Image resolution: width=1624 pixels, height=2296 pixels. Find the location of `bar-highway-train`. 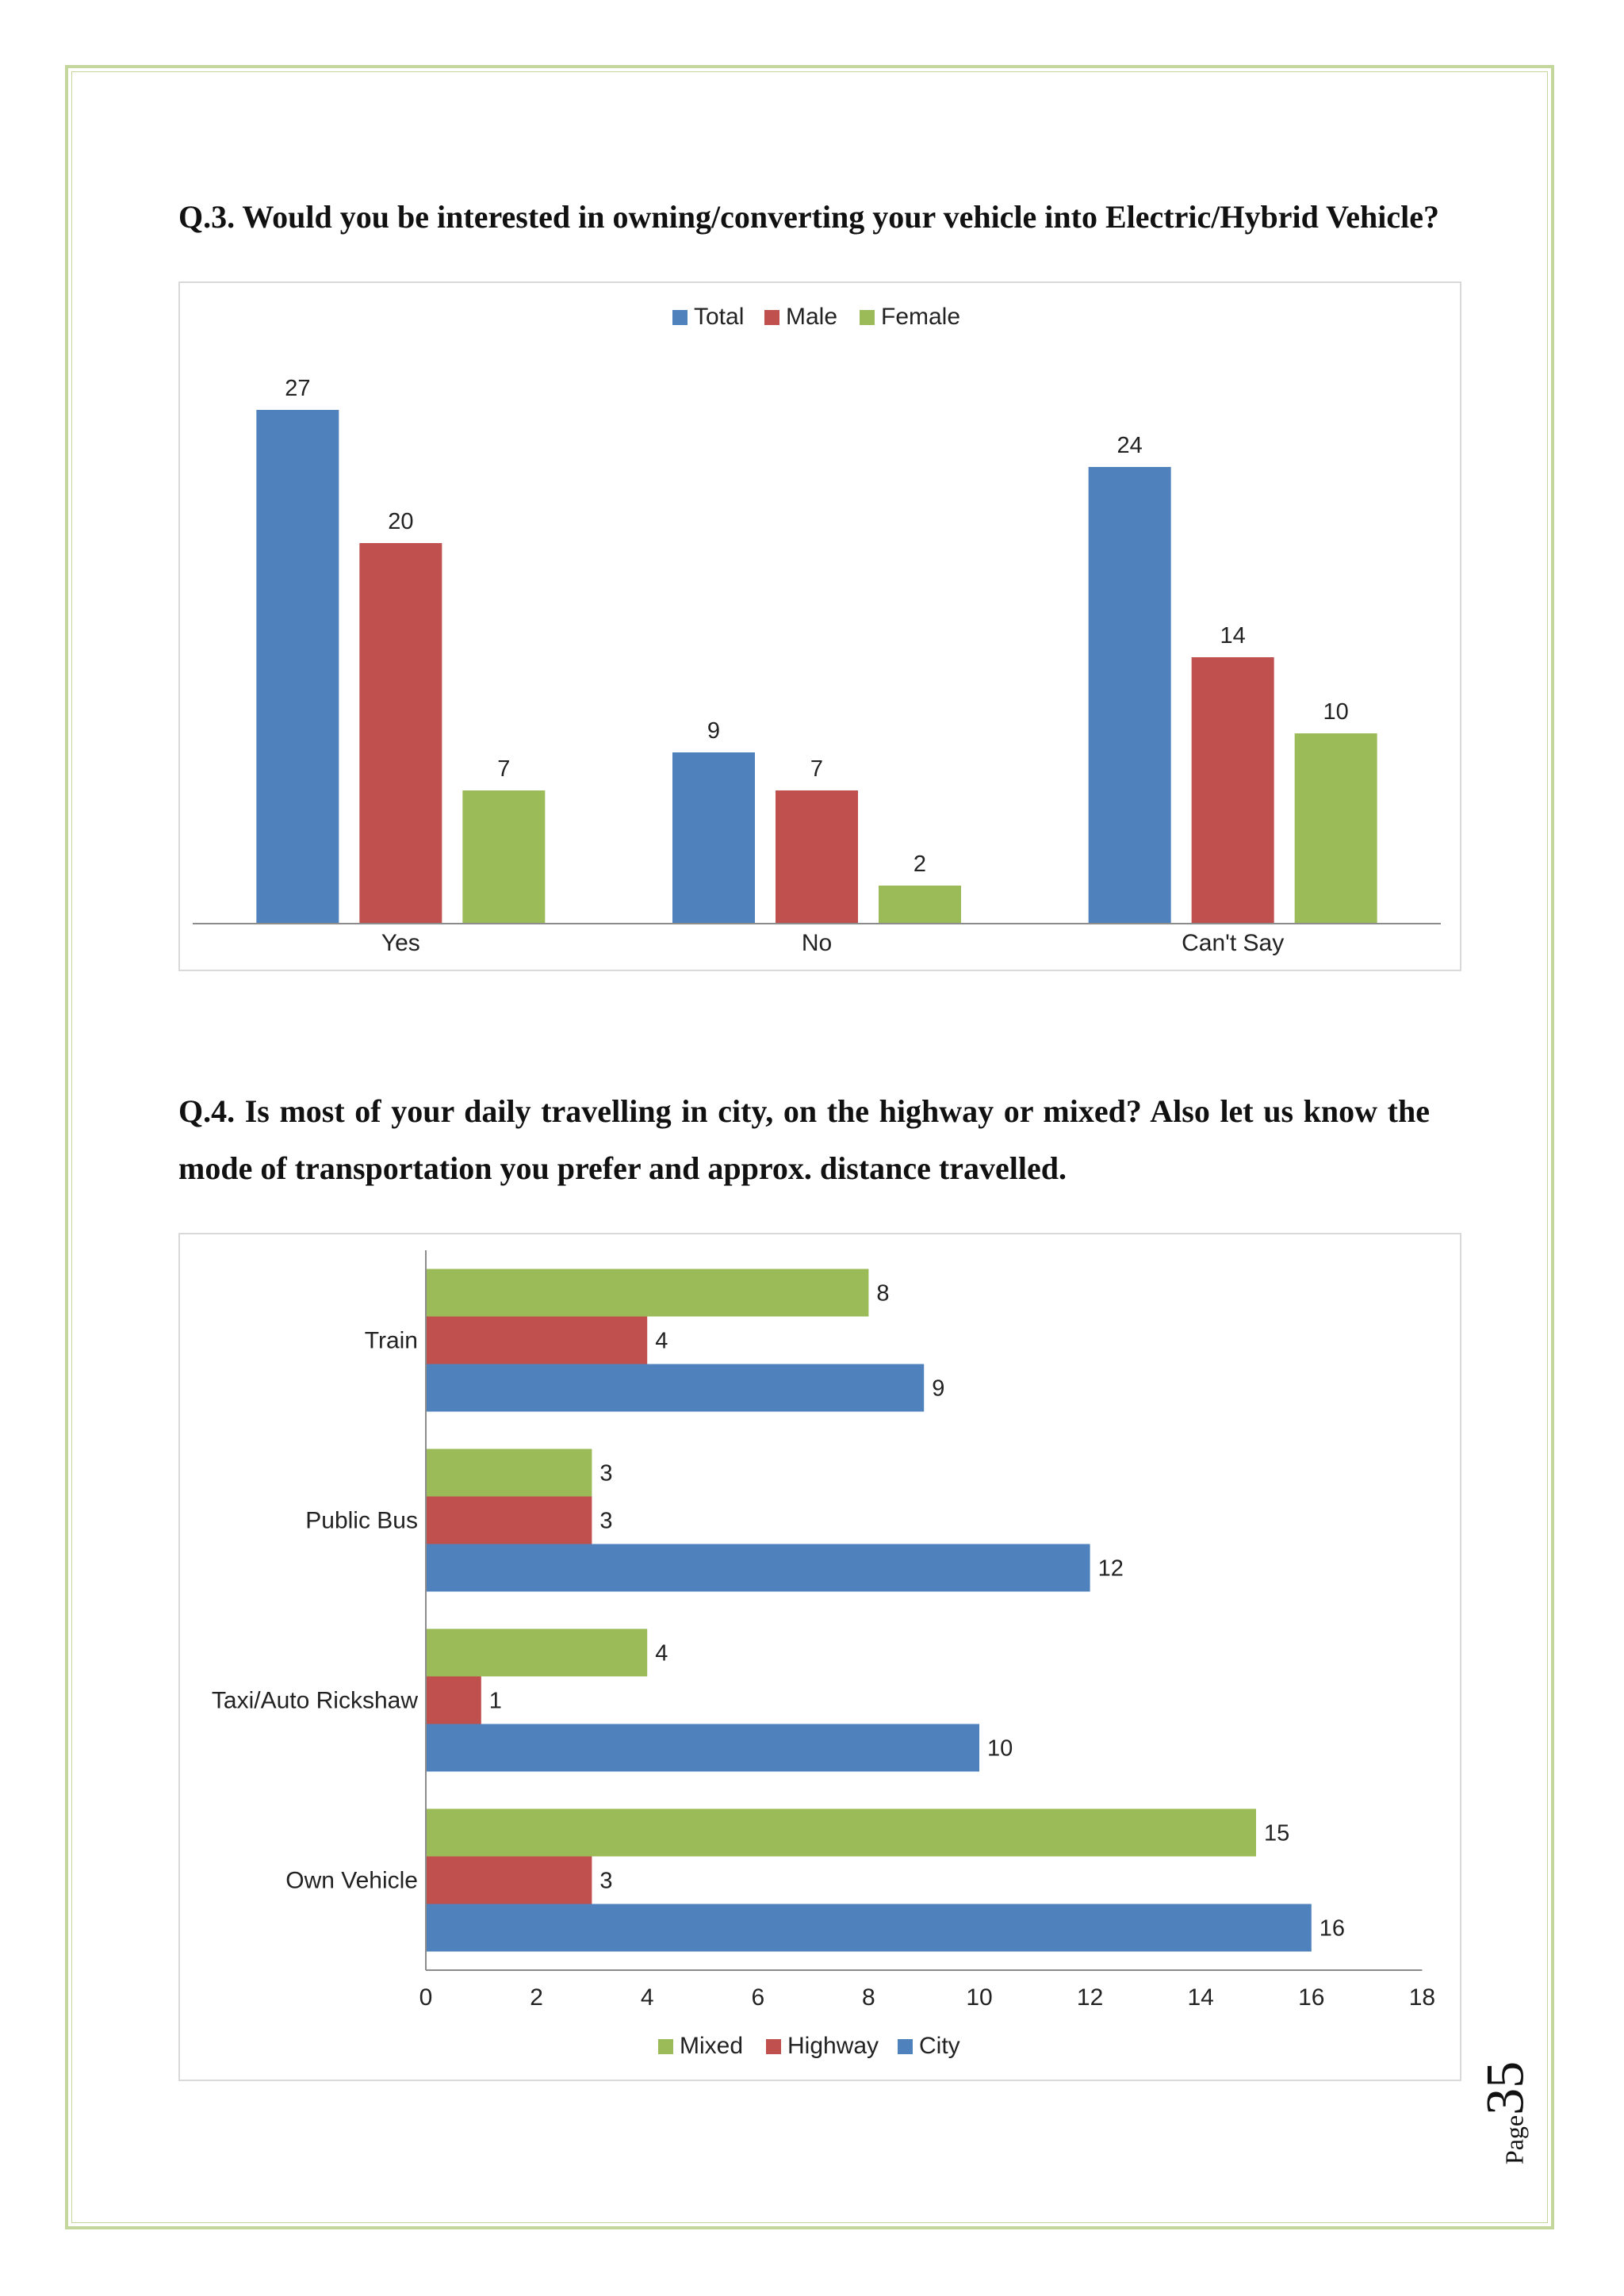

bar-highway-train is located at coordinates (537, 1340).